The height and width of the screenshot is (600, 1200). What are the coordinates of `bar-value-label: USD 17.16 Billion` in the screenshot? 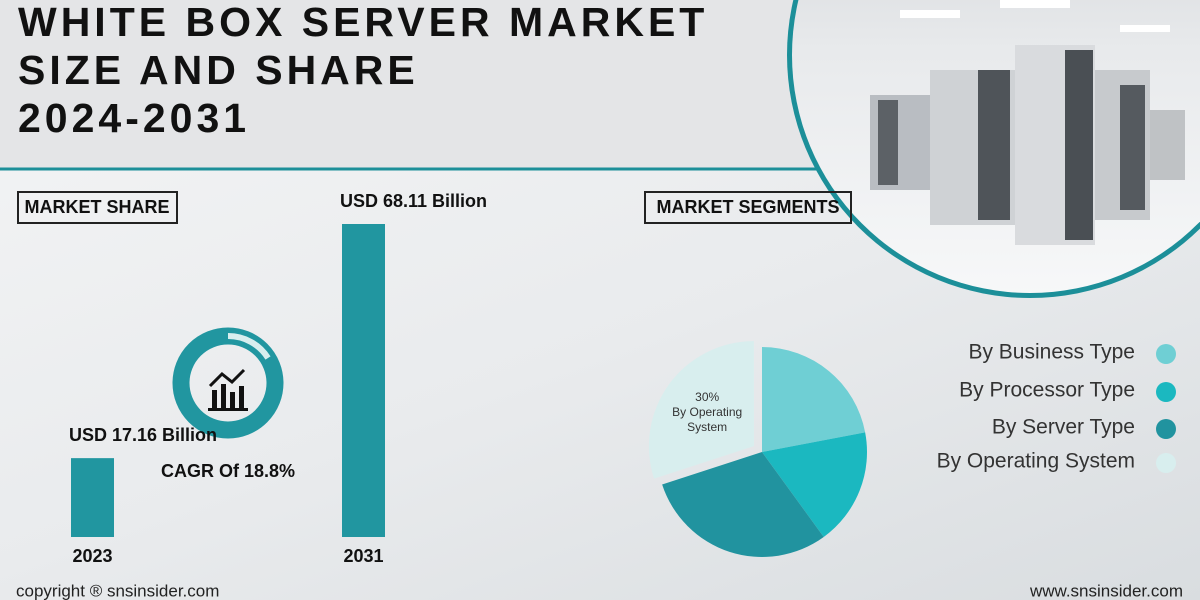 It's located at (143, 435).